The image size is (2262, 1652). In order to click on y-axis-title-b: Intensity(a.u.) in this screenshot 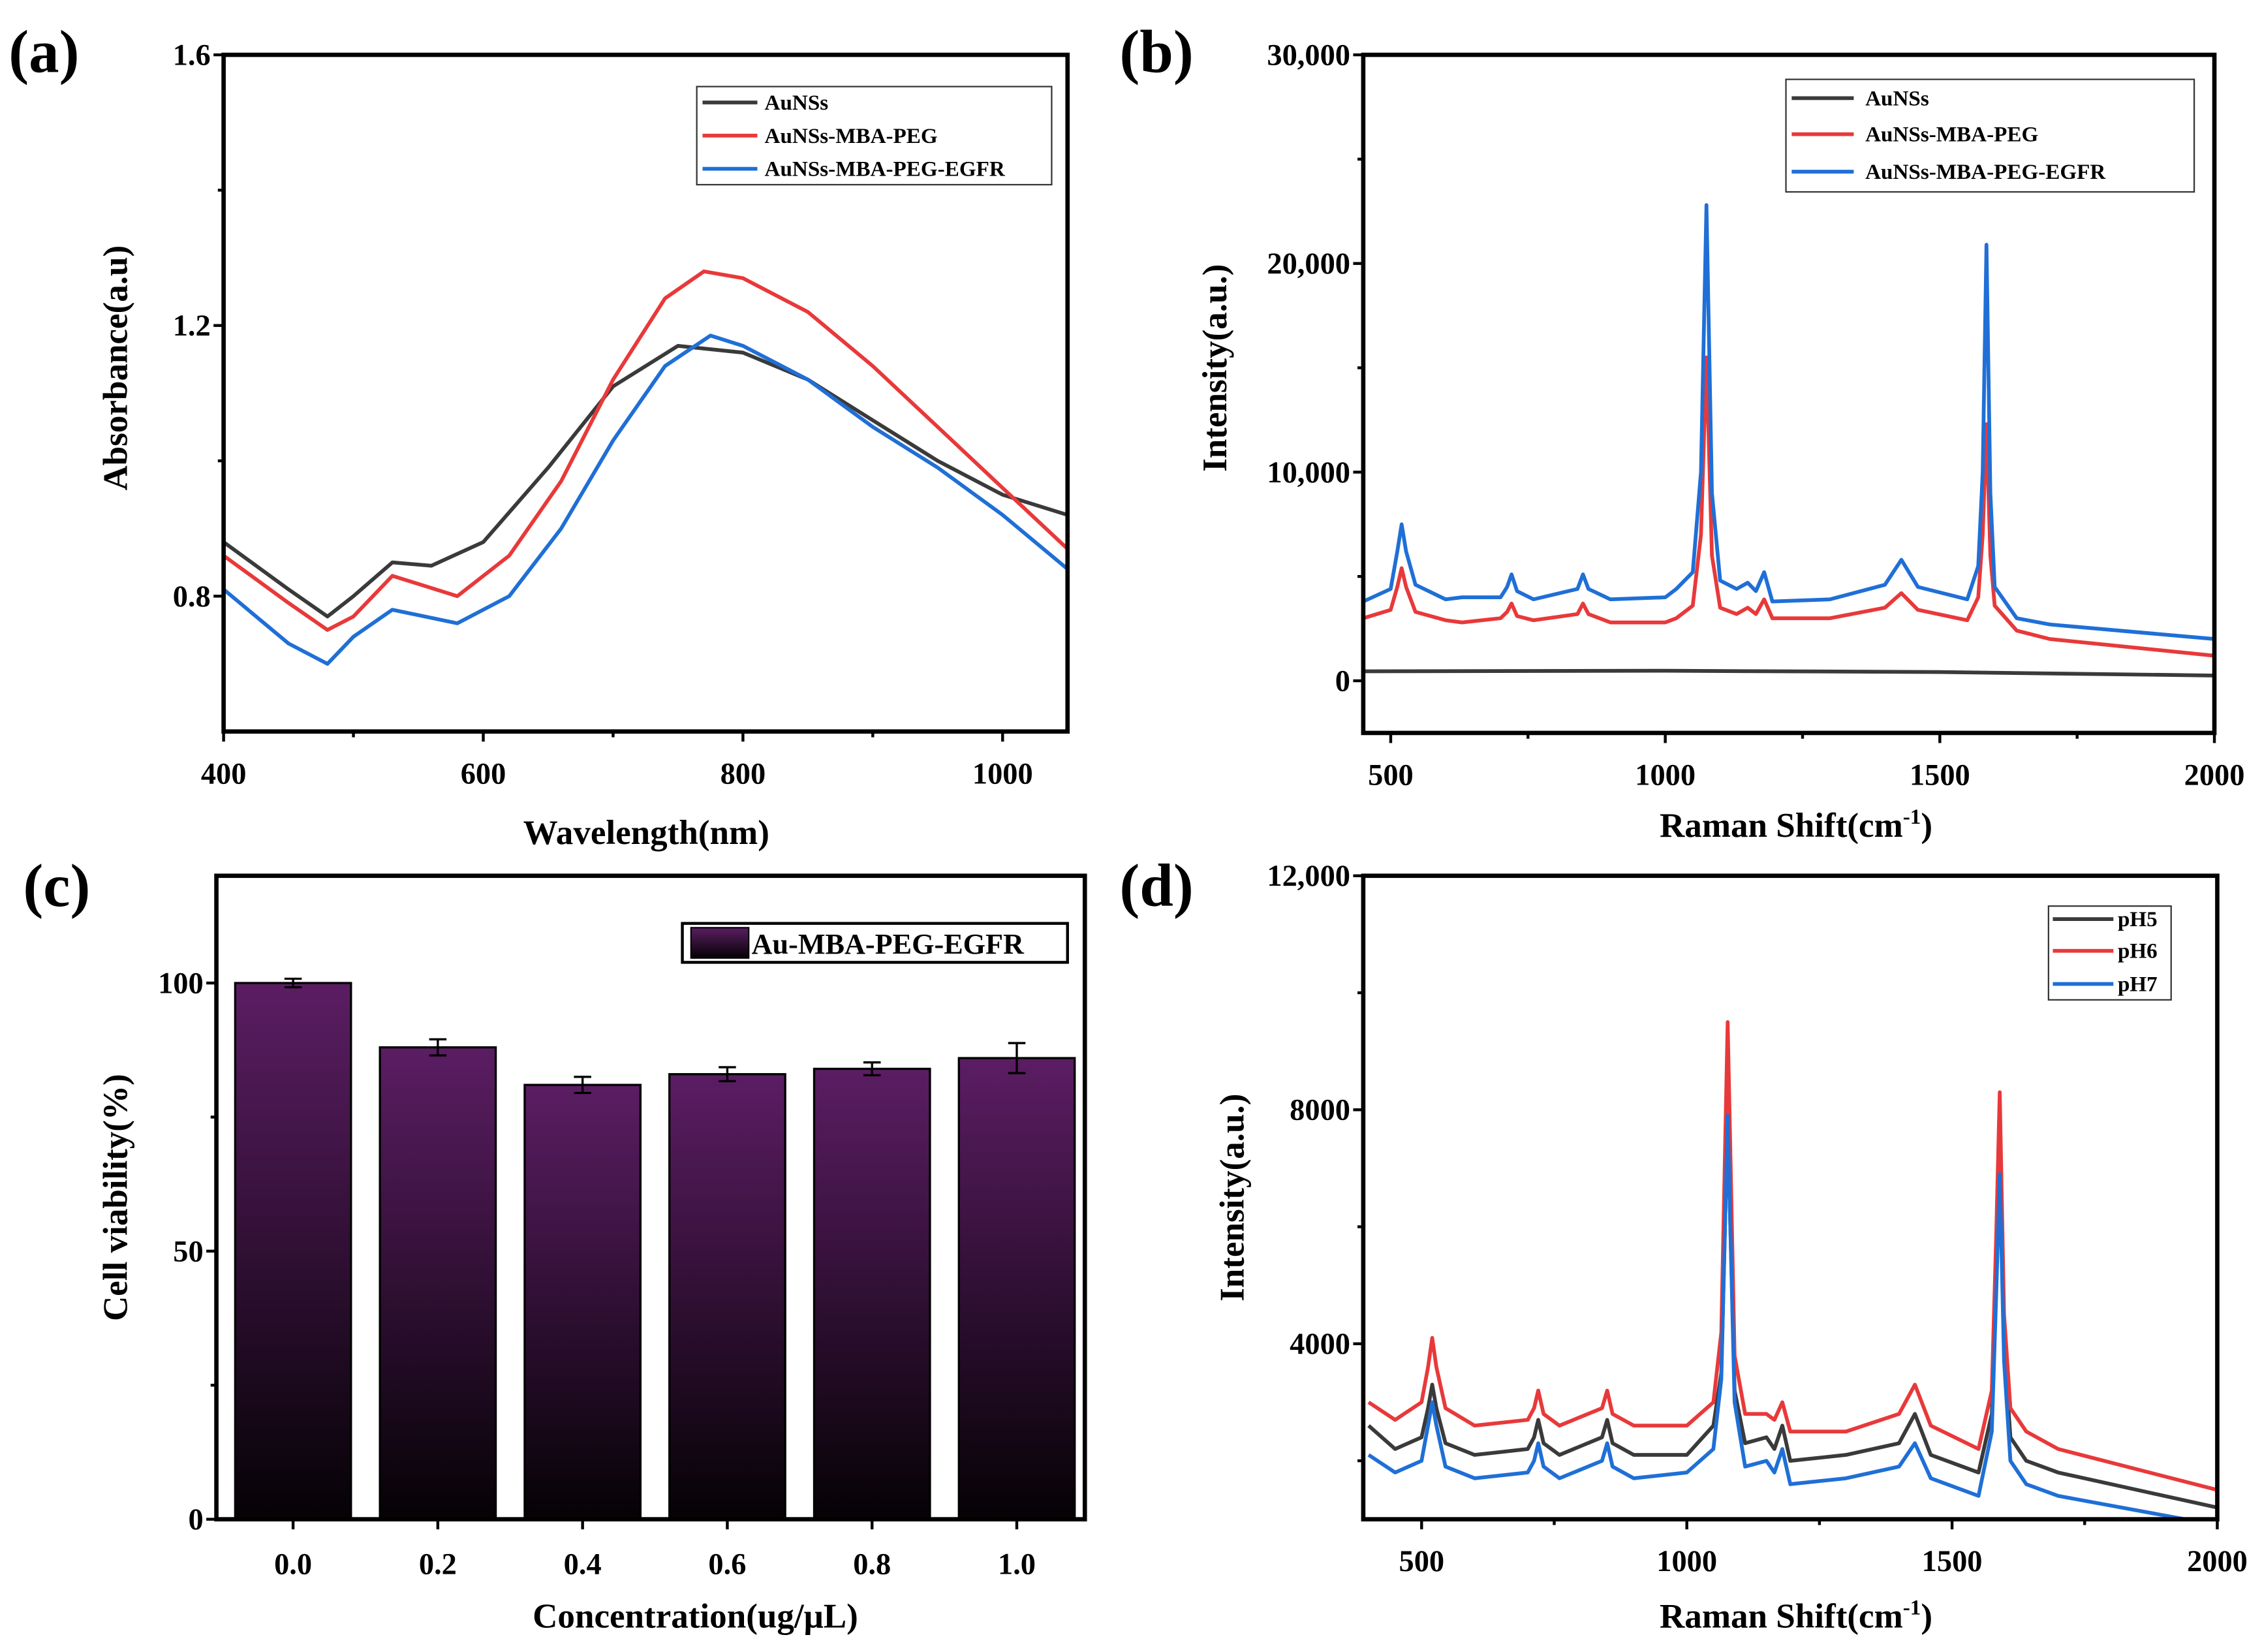, I will do `click(1215, 368)`.